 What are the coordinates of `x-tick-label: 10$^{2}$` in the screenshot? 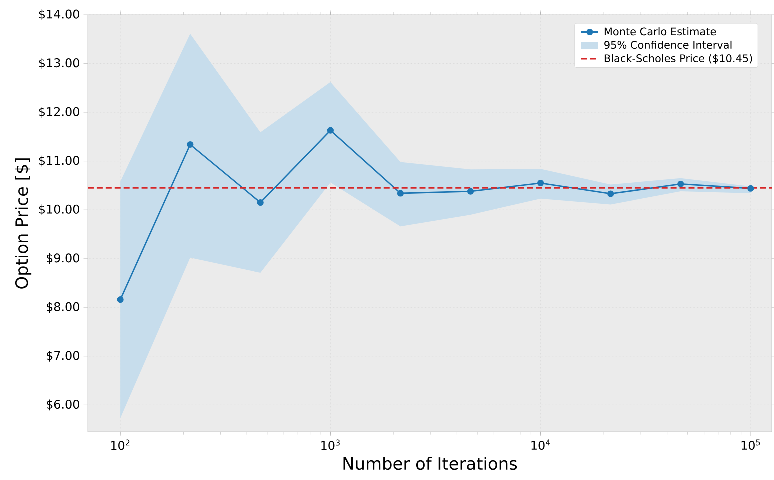 It's located at (120, 445).